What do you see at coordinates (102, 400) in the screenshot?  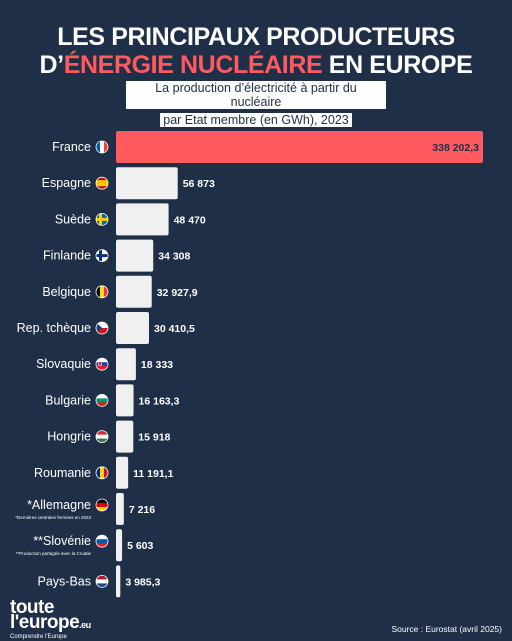 I see `bulgaria-flag-icon` at bounding box center [102, 400].